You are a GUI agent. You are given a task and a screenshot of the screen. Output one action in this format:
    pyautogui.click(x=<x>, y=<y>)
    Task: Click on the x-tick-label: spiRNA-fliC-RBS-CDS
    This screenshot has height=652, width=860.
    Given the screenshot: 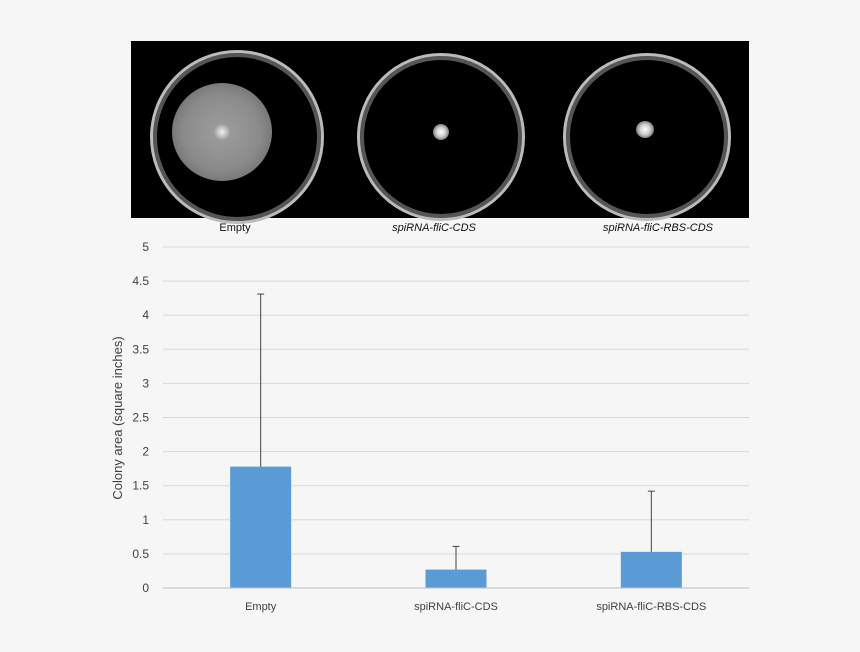 What is the action you would take?
    pyautogui.click(x=651, y=607)
    